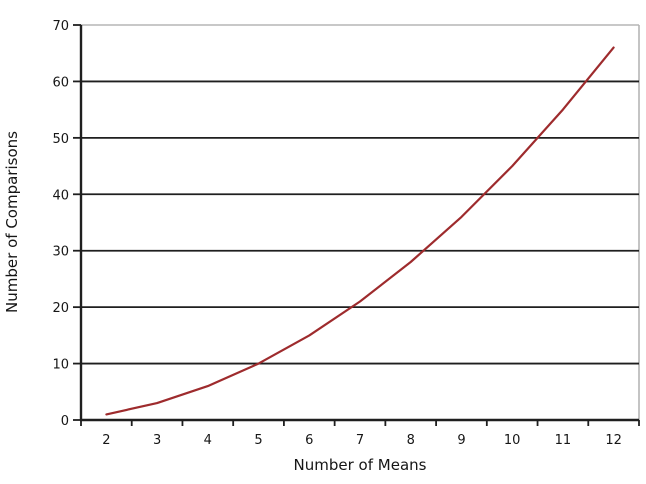 The width and height of the screenshot is (646, 484). I want to click on x-tick-label-11: 11, so click(563, 440).